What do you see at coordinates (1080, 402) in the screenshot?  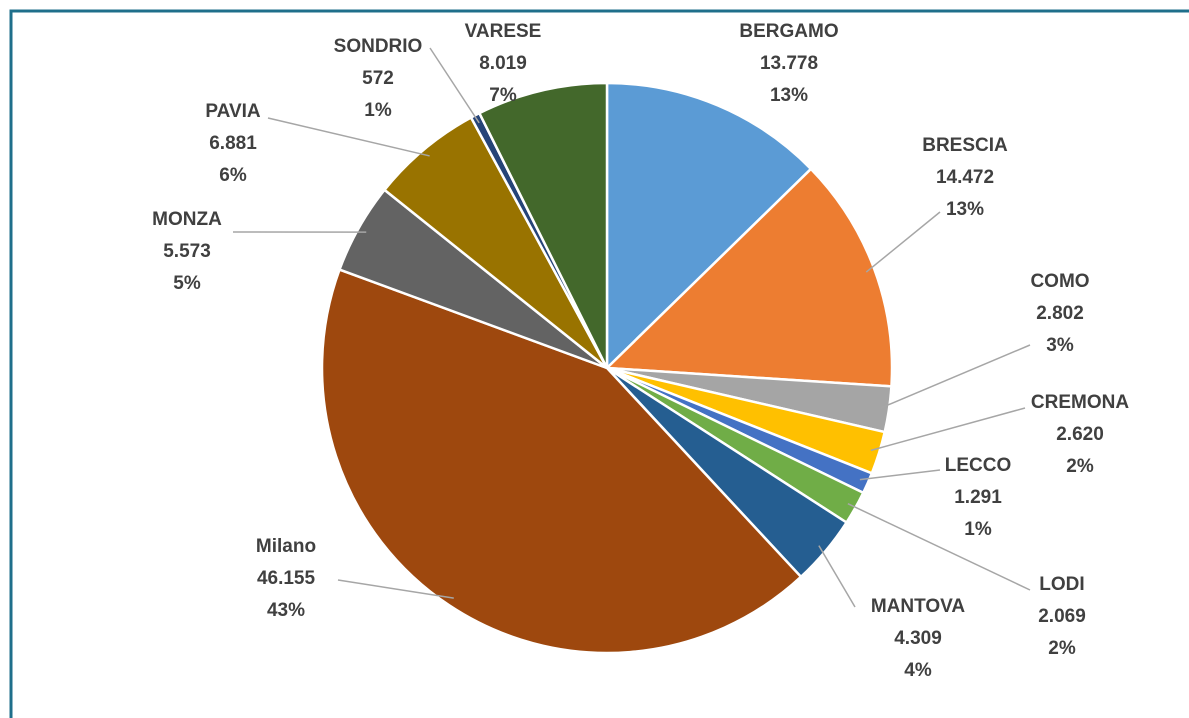 I see `category-label: CREMONA` at bounding box center [1080, 402].